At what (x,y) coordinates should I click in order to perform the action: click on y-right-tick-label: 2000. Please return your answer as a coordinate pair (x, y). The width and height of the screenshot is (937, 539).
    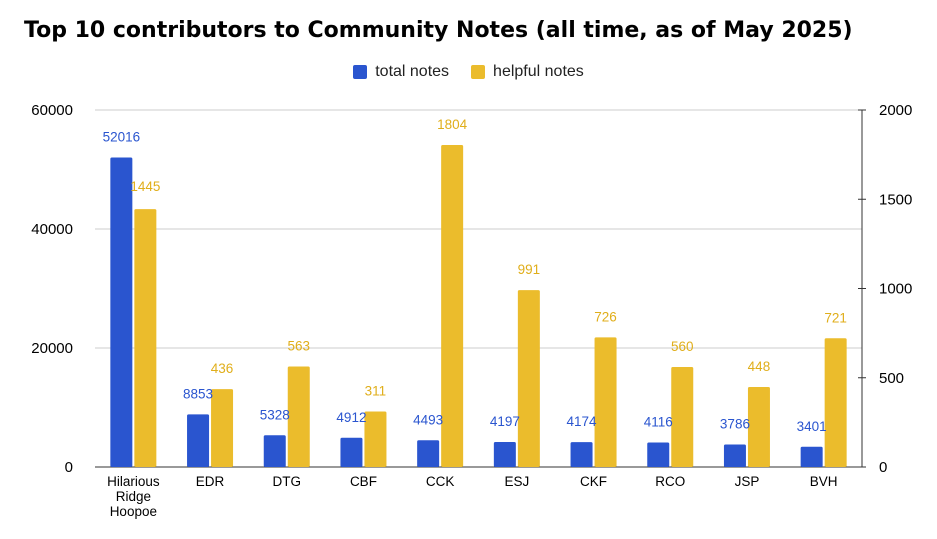
    Looking at the image, I should click on (895, 110).